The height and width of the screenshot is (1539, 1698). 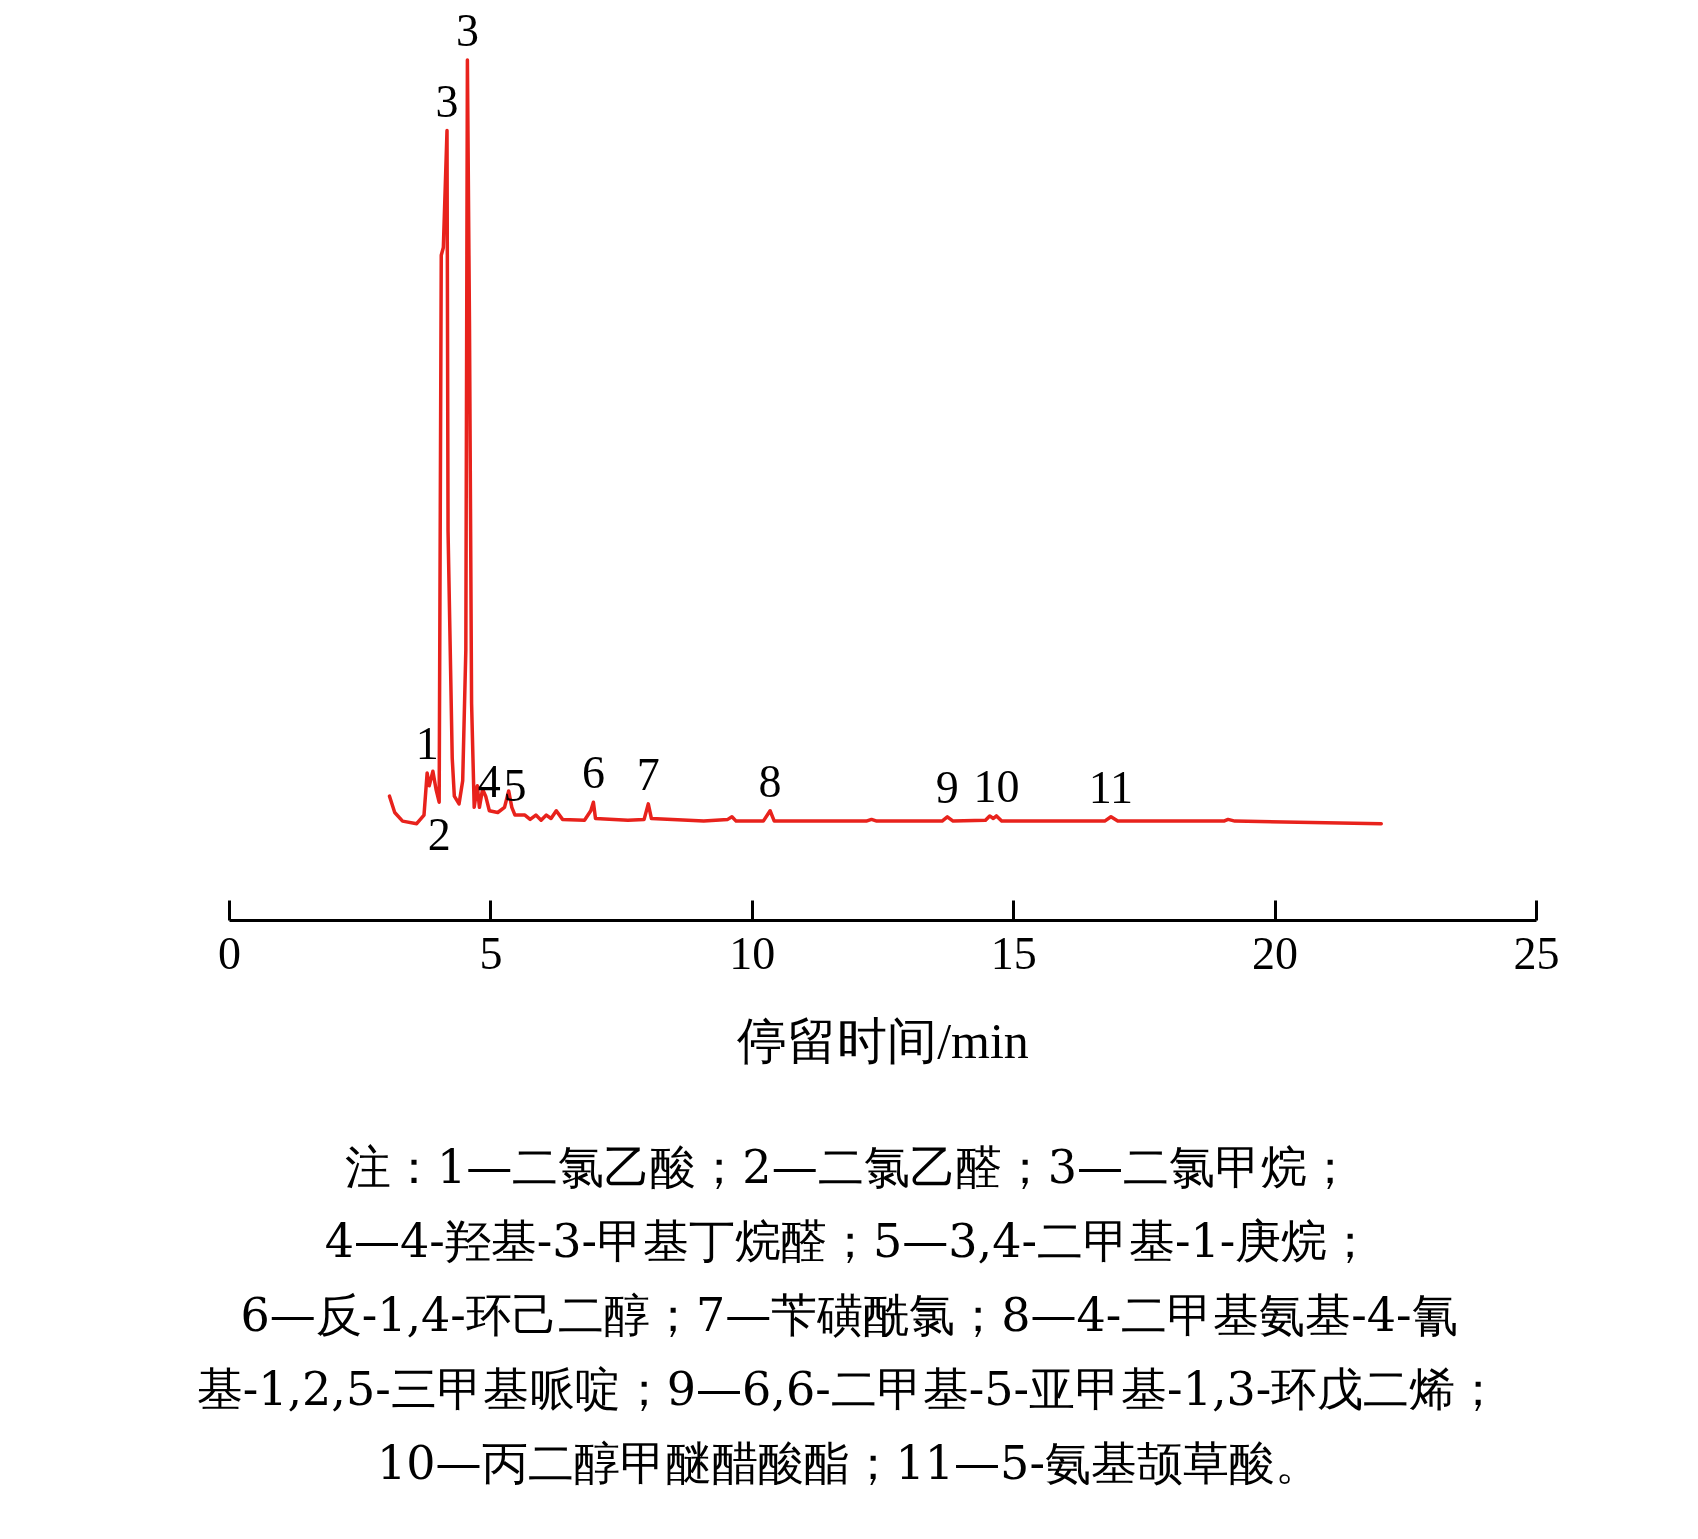 I want to click on x-tick-label: 20, so click(x=1275, y=953).